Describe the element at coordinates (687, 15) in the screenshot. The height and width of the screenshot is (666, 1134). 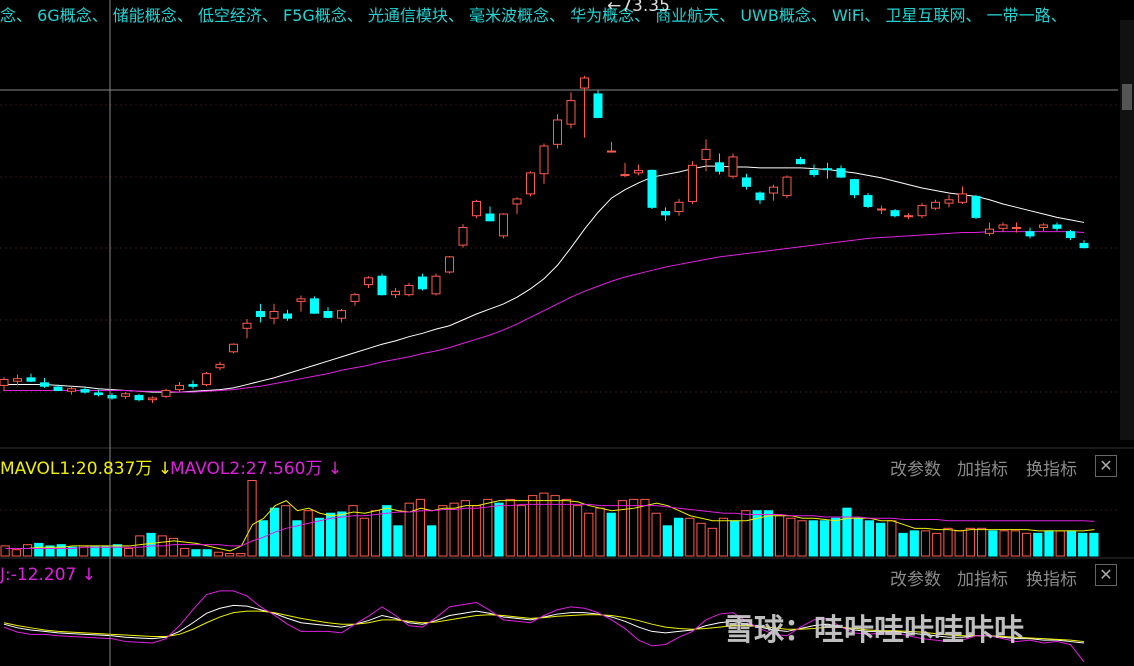
I see `concept-tag: 商业航天` at that location.